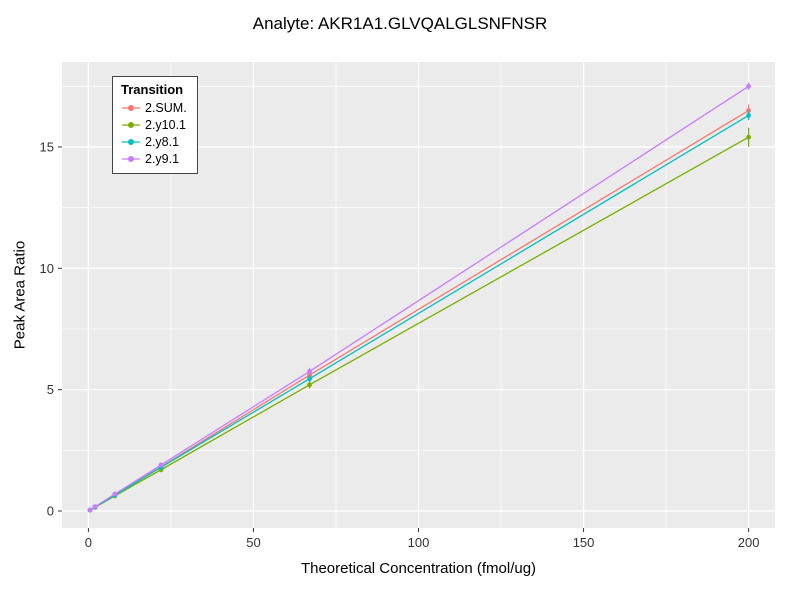 The width and height of the screenshot is (800, 600). Describe the element at coordinates (50, 389) in the screenshot. I see `y-tick-label: 5` at that location.